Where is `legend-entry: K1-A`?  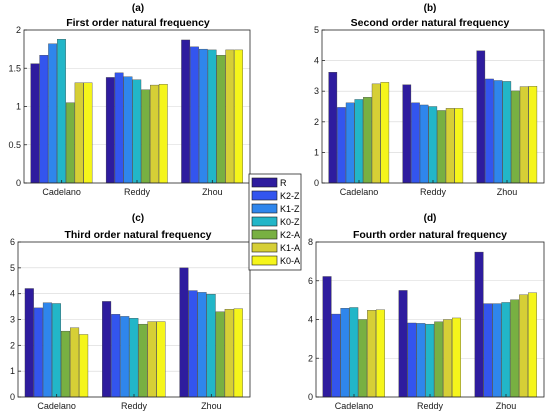
legend-entry: K1-A is located at coordinates (275, 247).